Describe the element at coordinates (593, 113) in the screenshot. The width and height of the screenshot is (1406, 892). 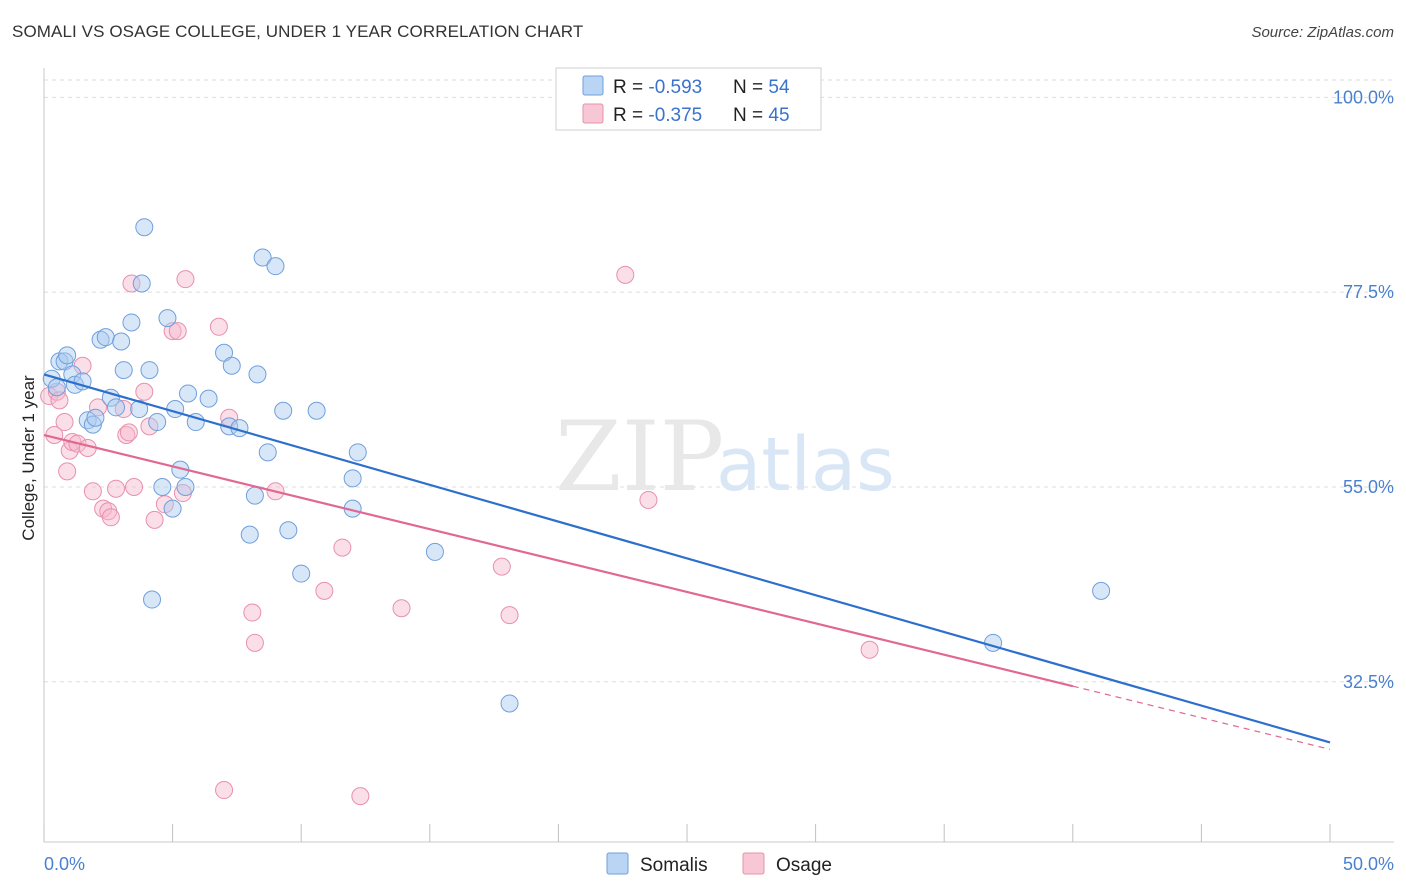
I see `legend-swatch-osage` at that location.